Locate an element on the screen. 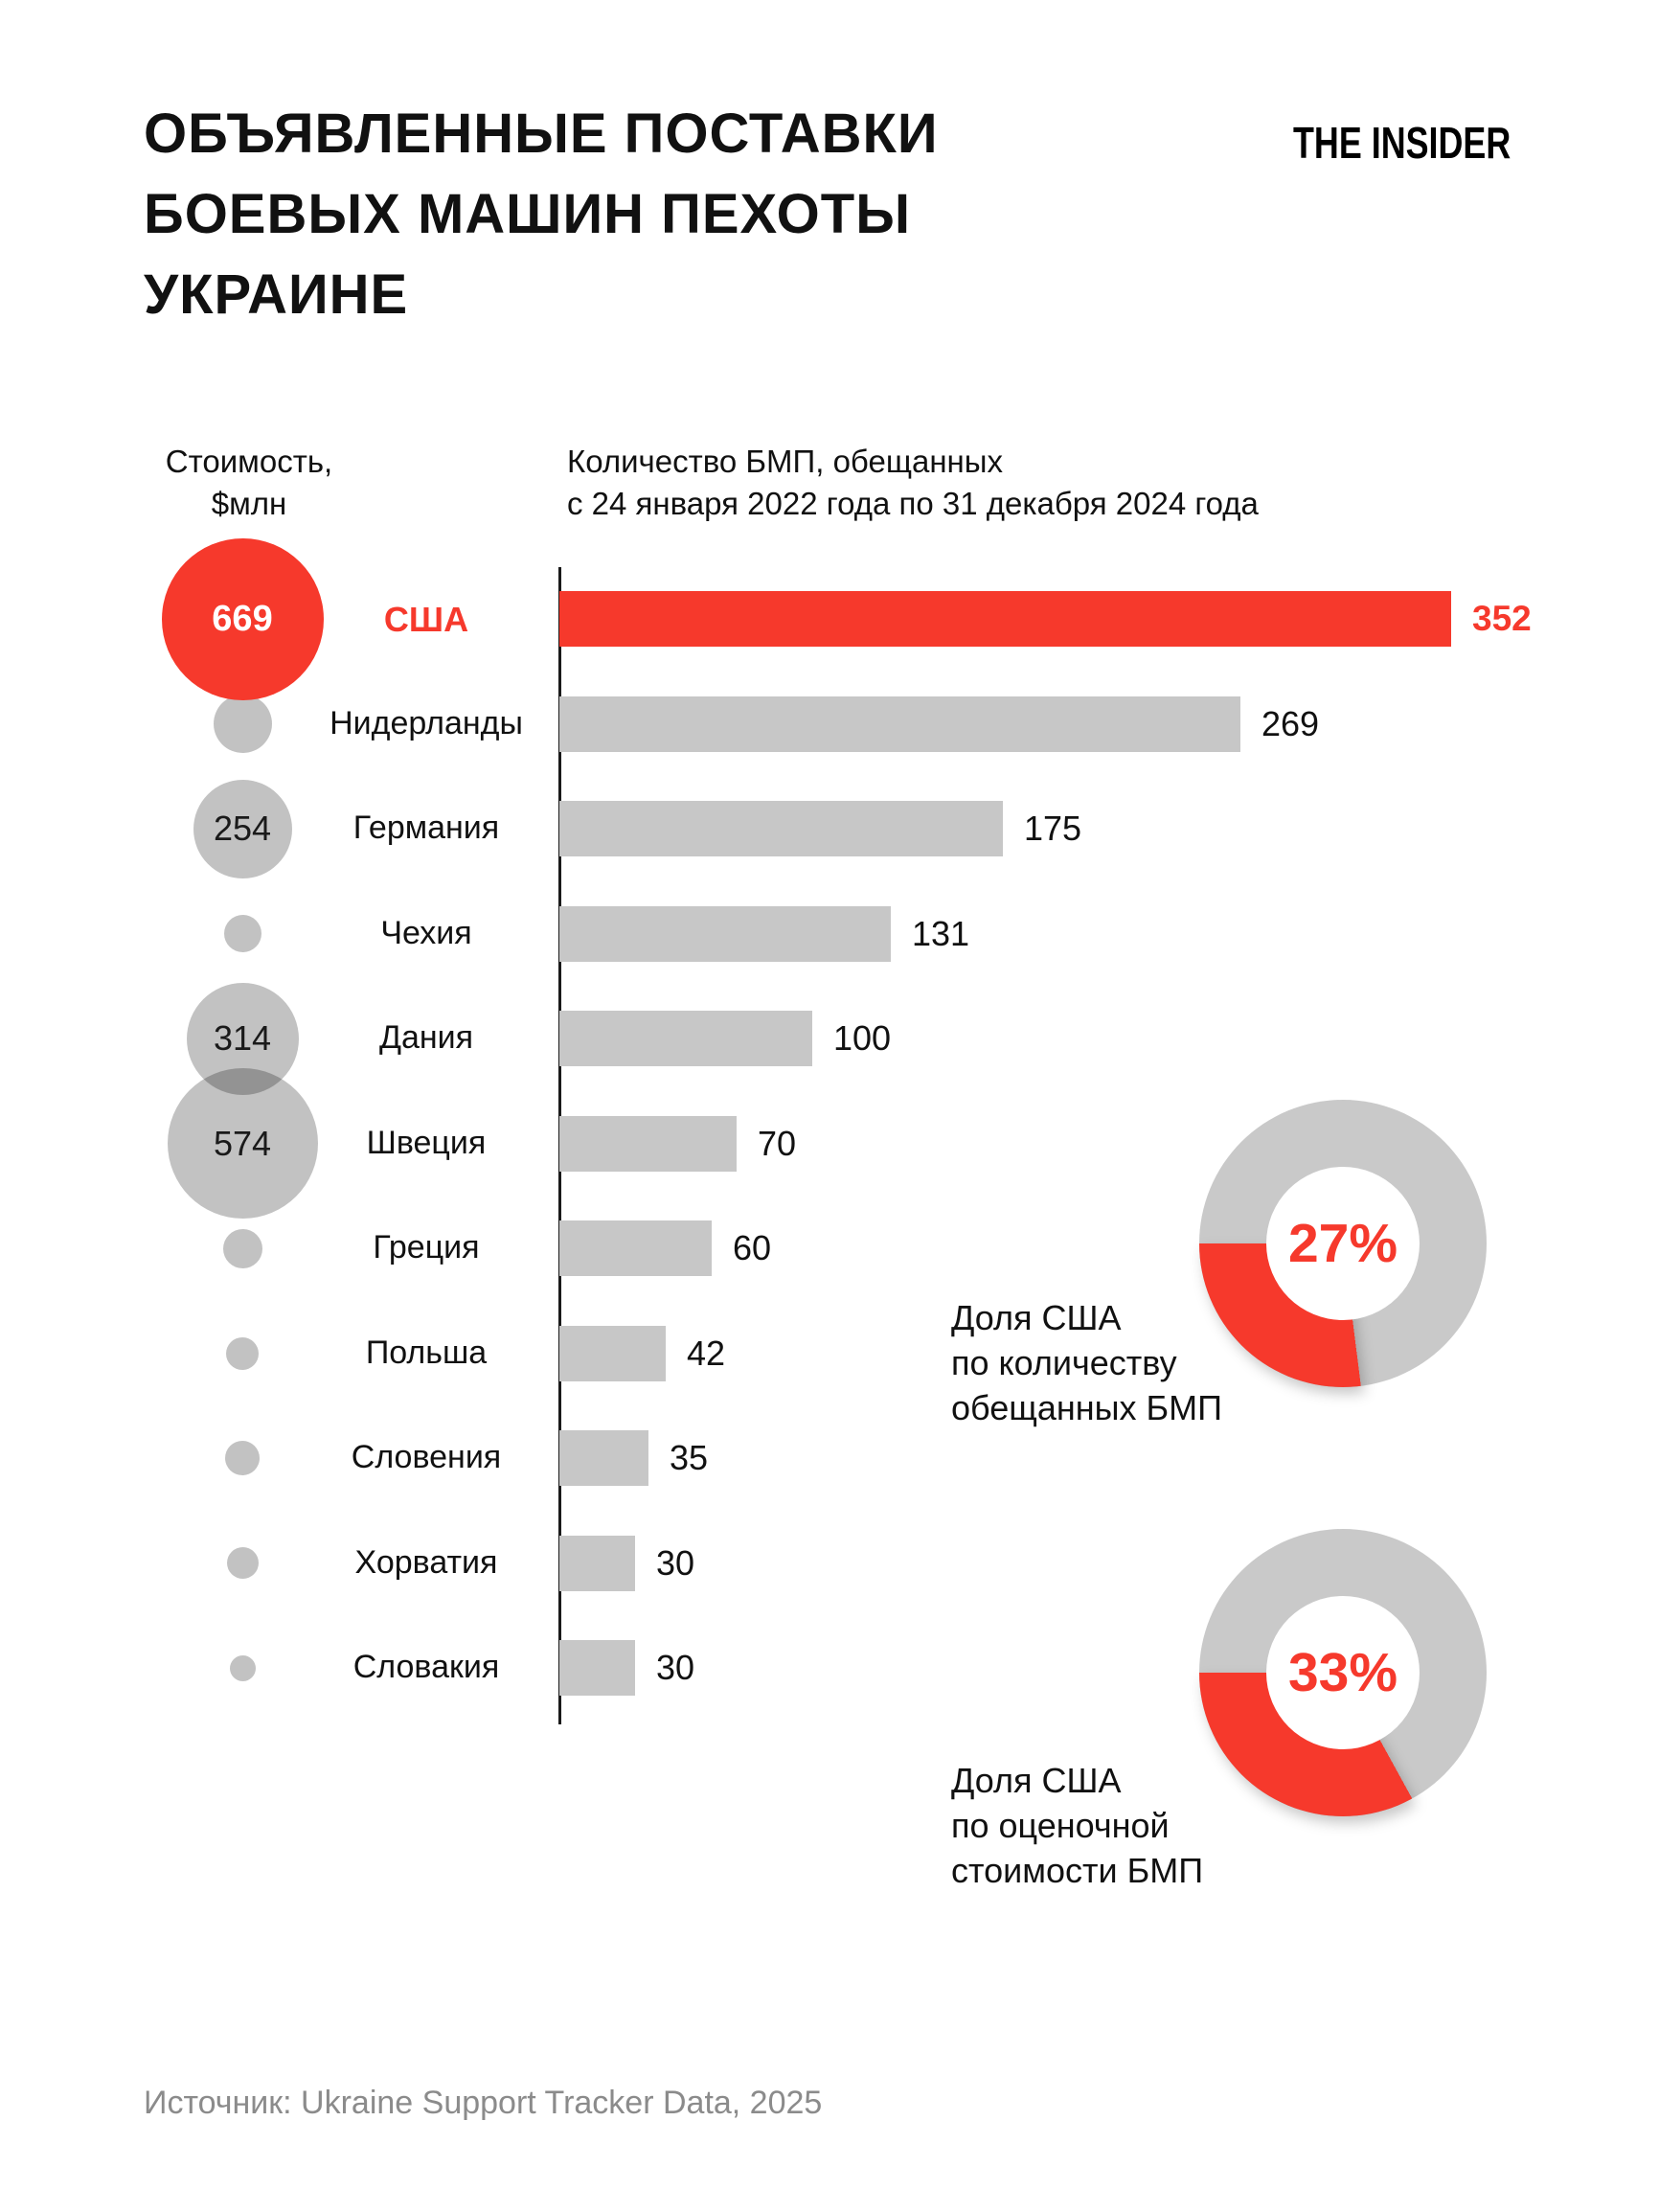  cost-bubble-value: 669 is located at coordinates (242, 618).